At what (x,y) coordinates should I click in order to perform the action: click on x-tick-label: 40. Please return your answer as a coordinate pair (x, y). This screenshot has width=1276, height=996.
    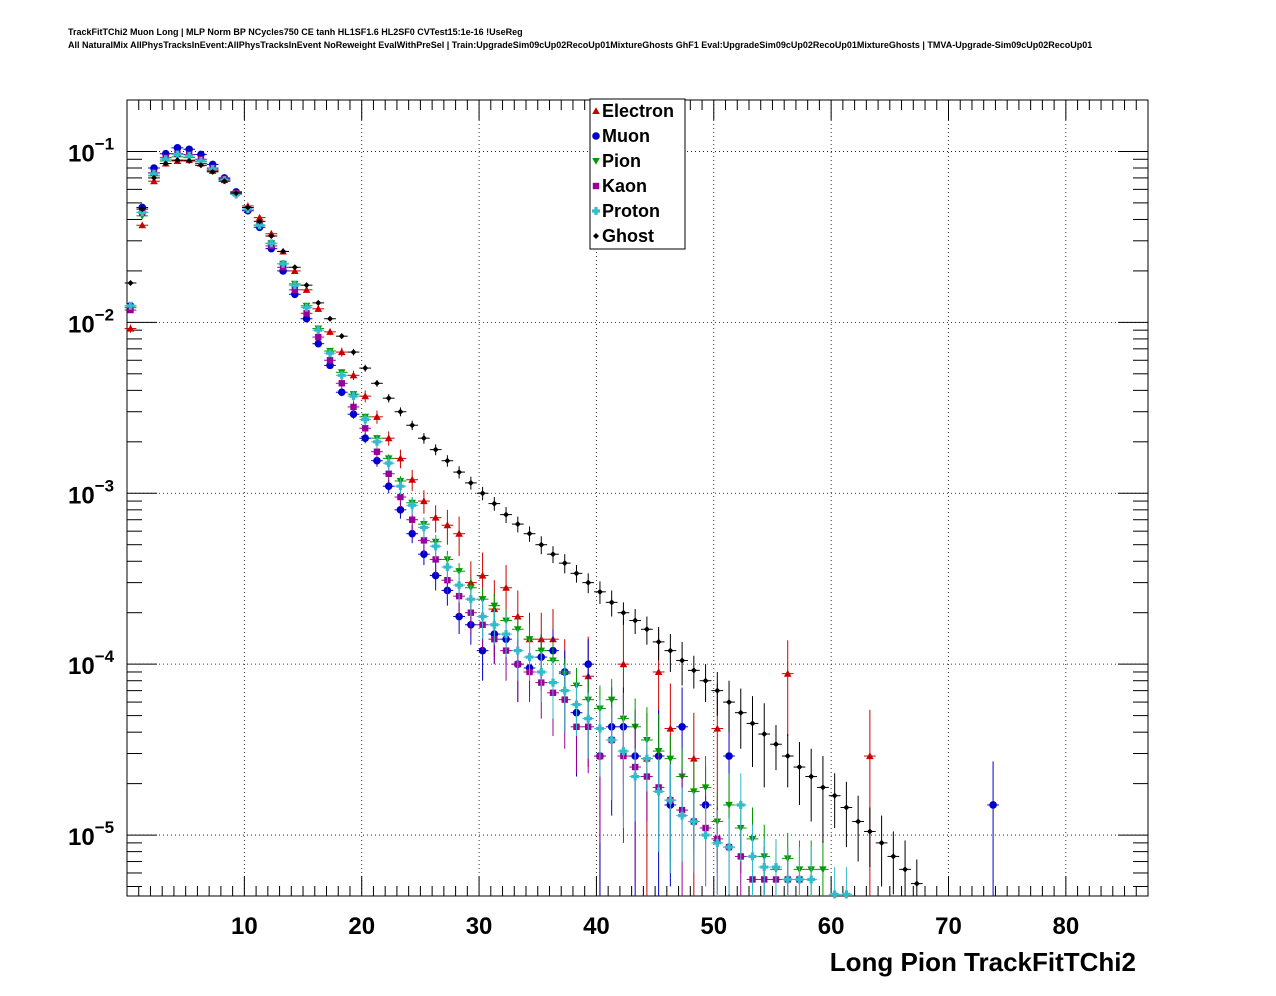
    Looking at the image, I should click on (596, 926).